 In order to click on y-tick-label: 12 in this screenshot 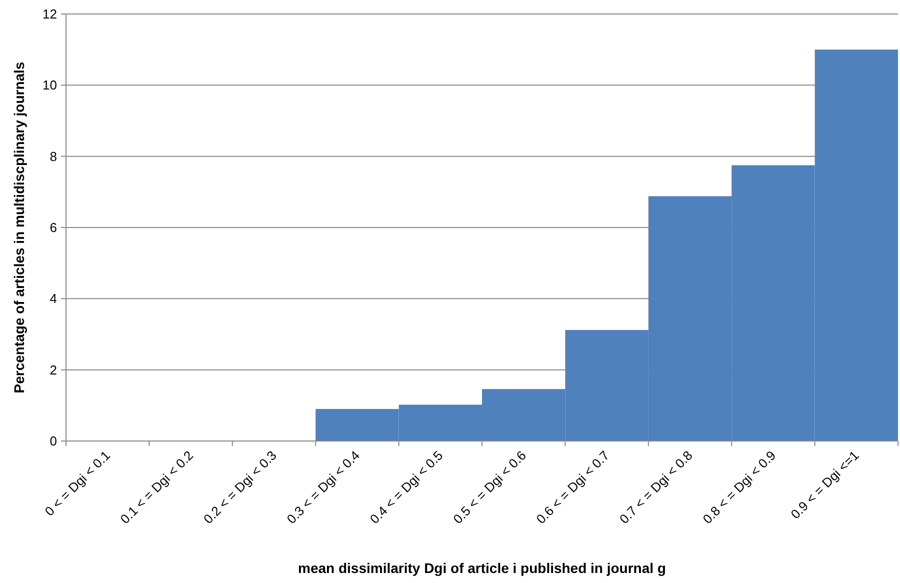, I will do `click(49, 14)`.